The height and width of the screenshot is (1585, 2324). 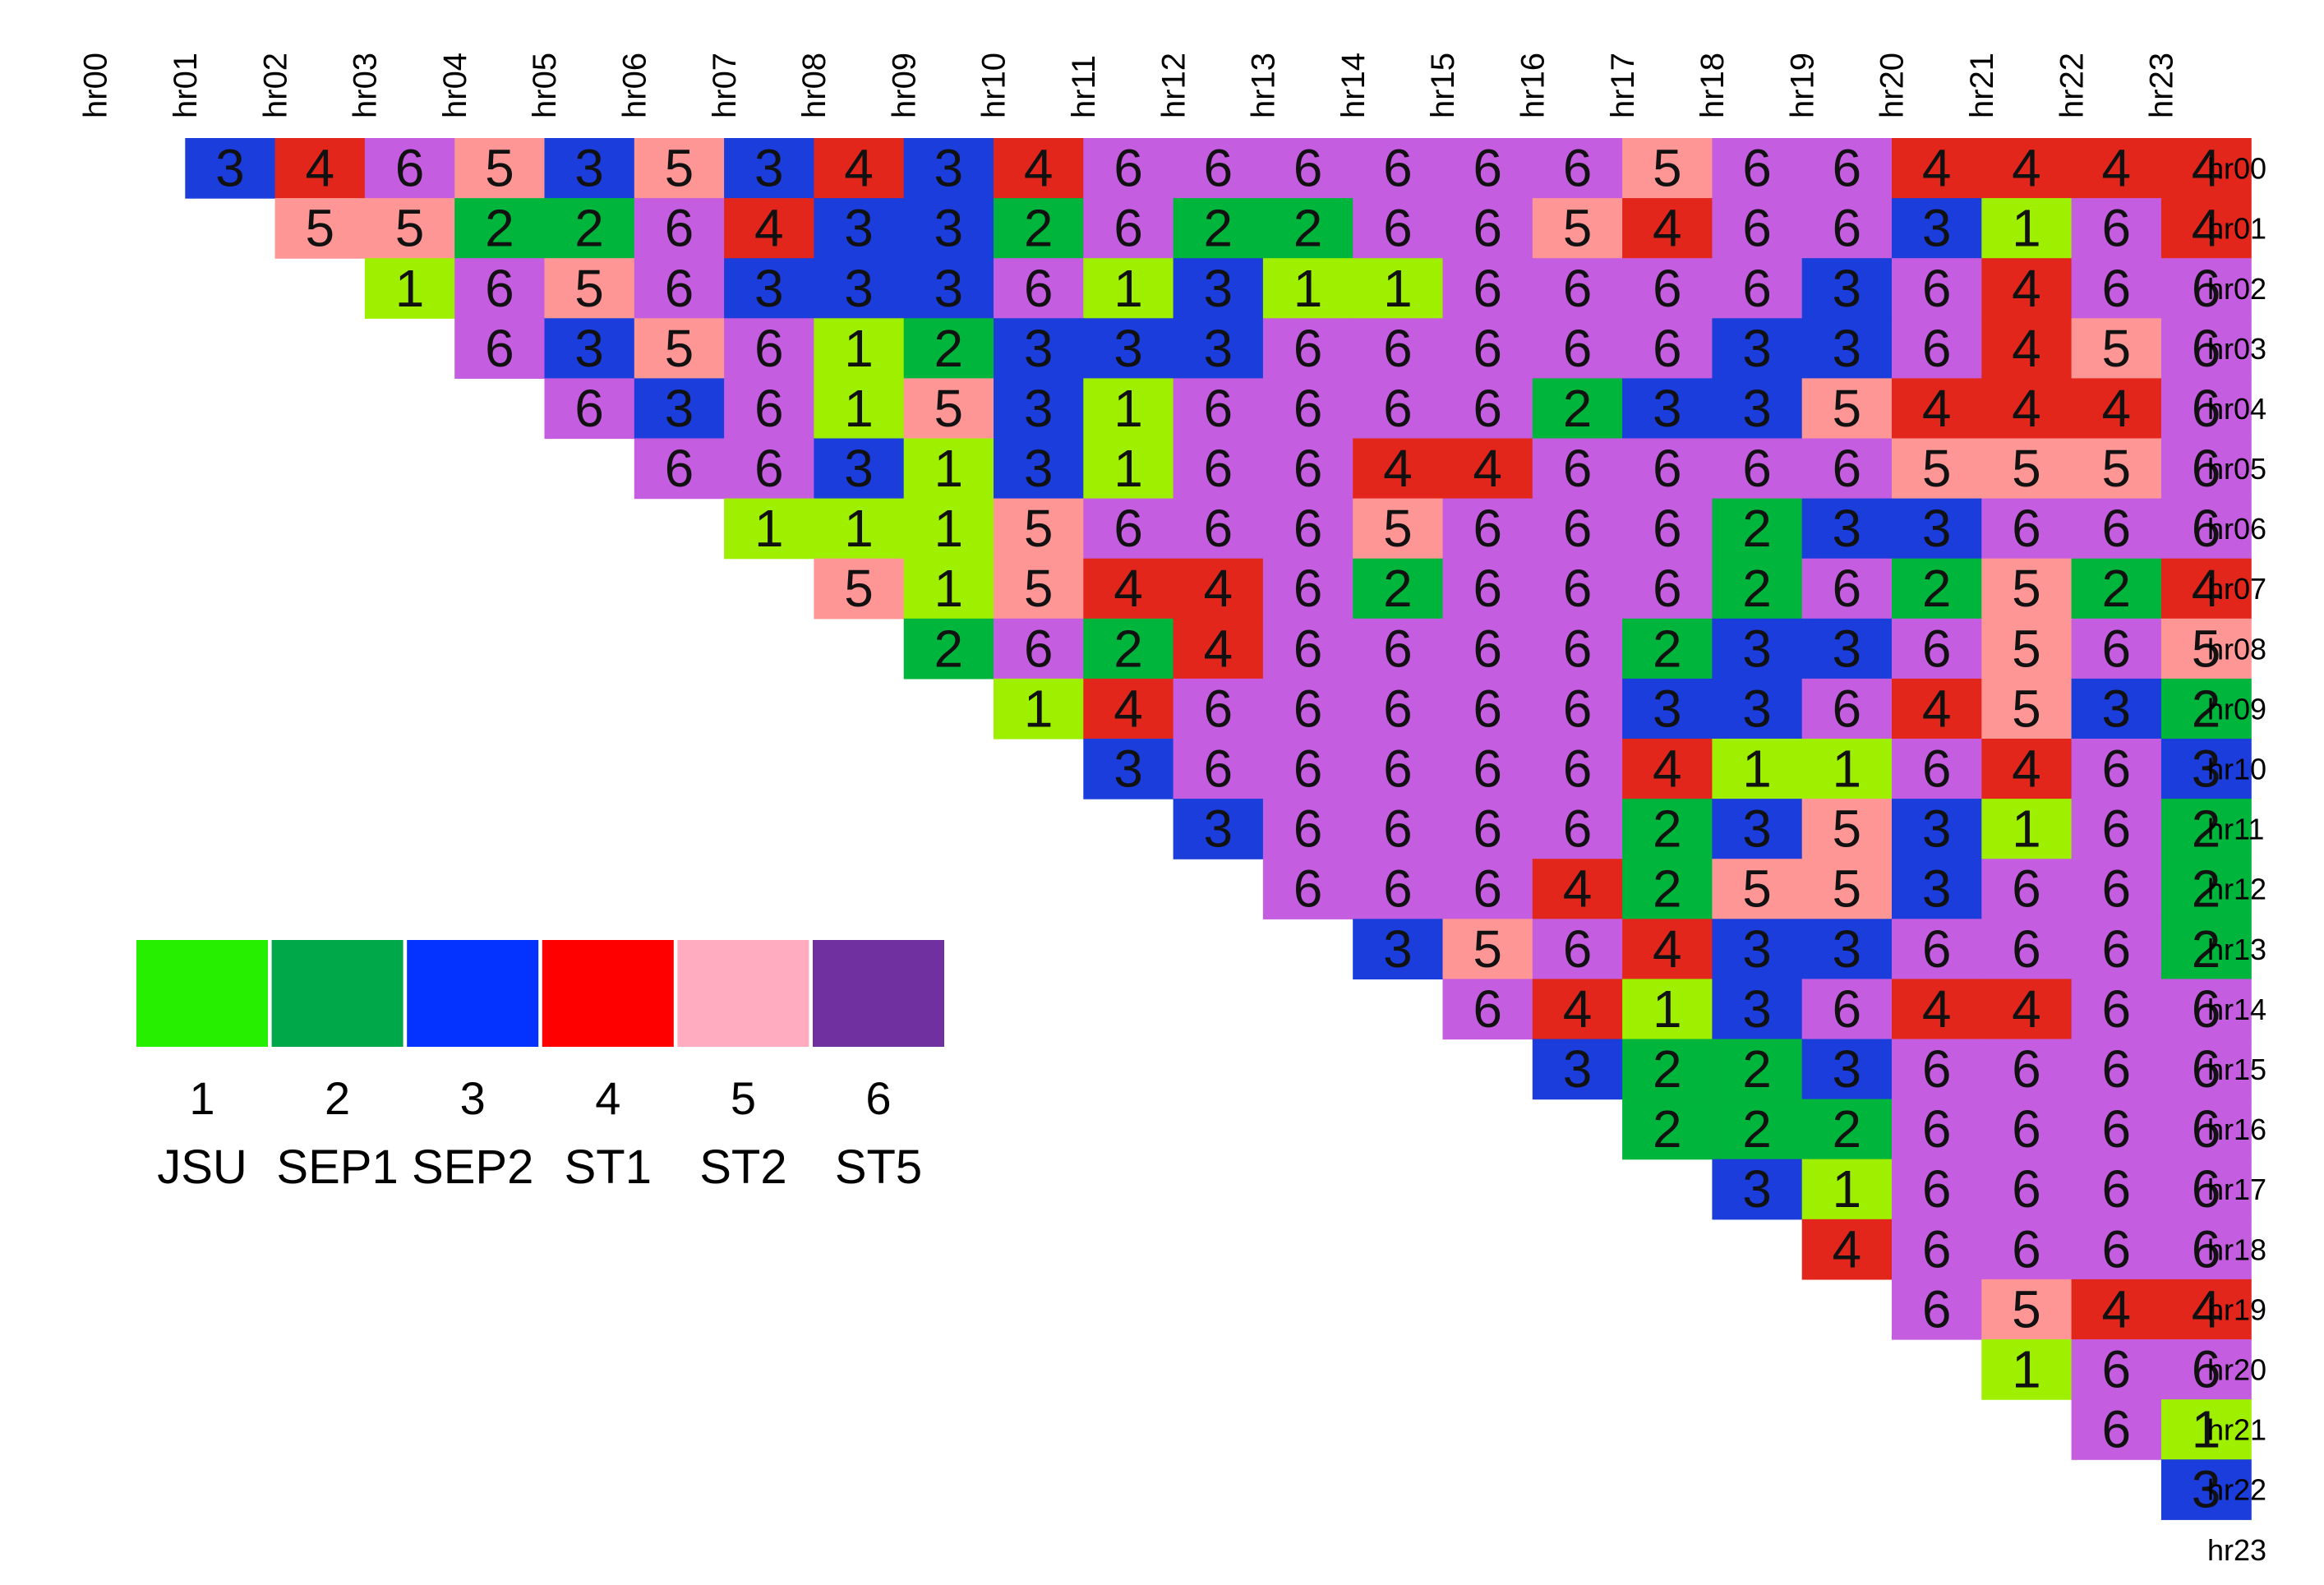 I want to click on row-label: hr05, so click(x=2236, y=469).